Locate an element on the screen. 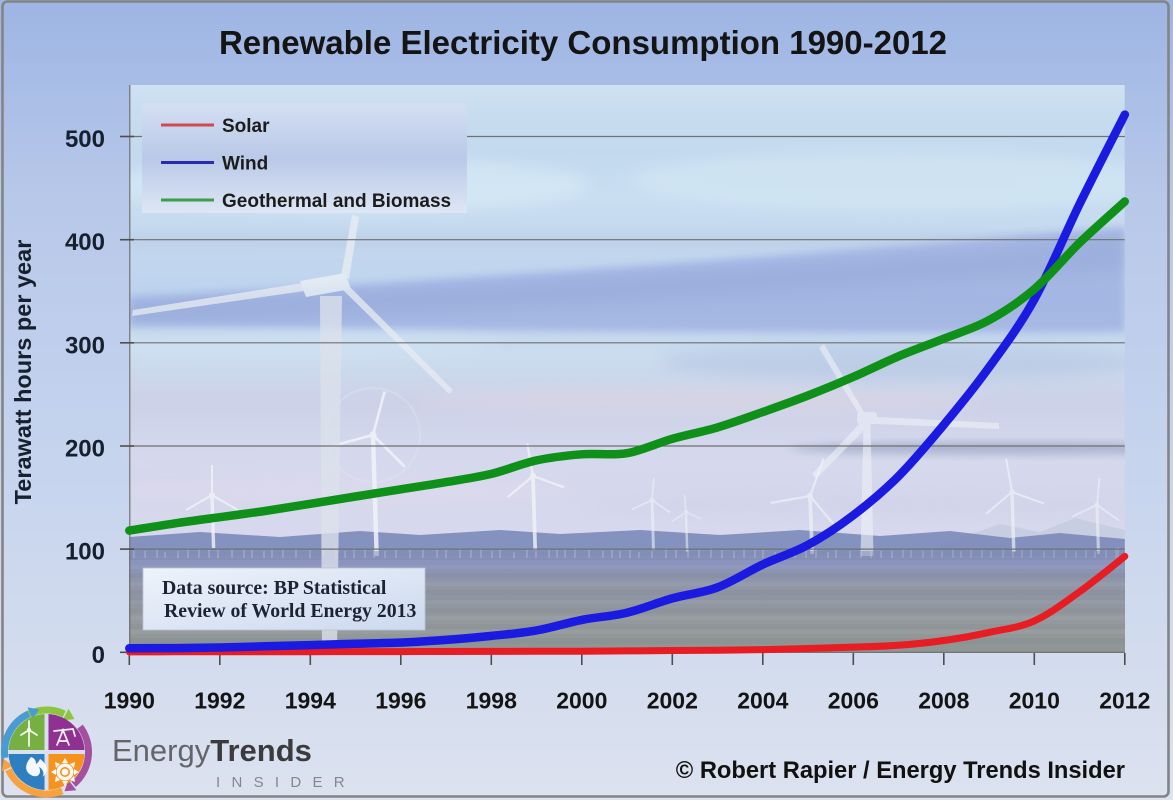 The width and height of the screenshot is (1173, 800). svg-text: EnergyTrends is located at coordinates (212, 750).